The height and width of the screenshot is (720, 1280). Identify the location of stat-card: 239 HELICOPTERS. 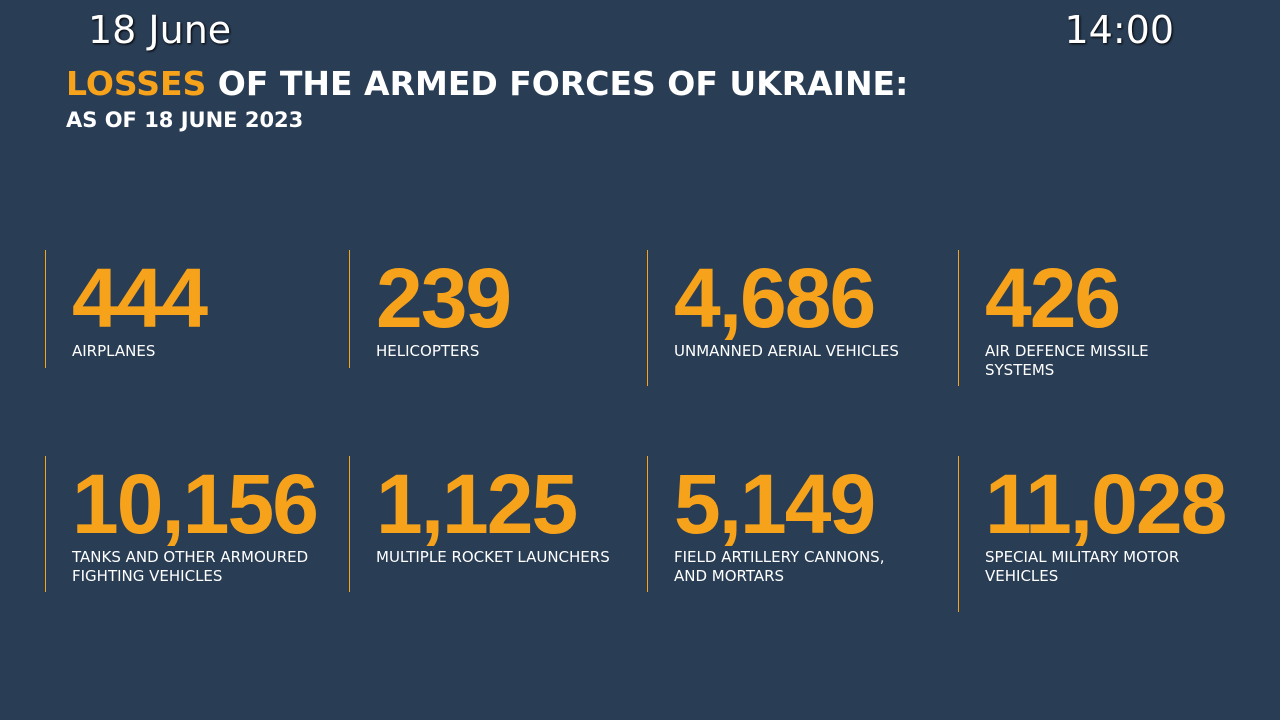
(489, 309).